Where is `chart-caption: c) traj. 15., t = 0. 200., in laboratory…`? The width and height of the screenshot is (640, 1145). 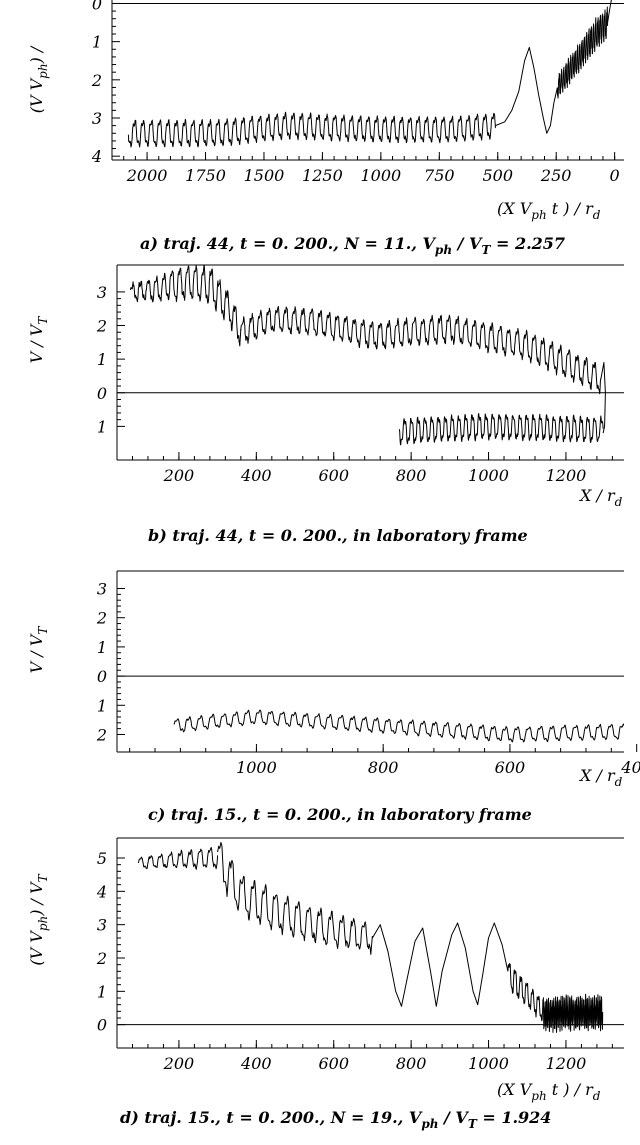
chart-caption: c) traj. 15., t = 0. 200., in laboratory… is located at coordinates (340, 814).